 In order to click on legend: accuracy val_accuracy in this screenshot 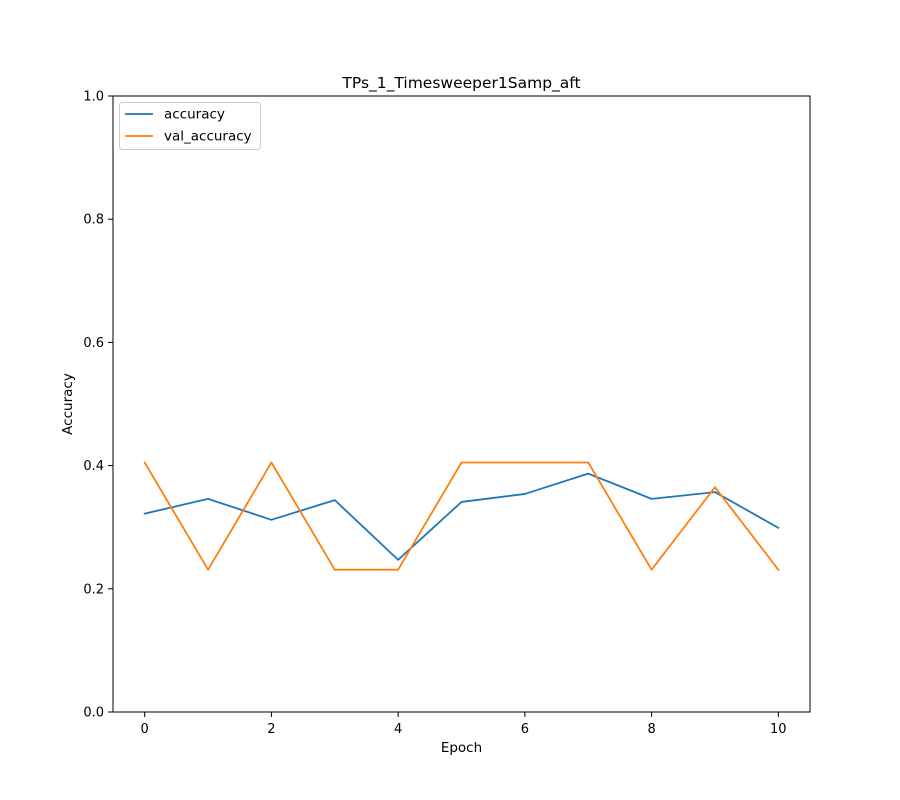, I will do `click(190, 126)`.